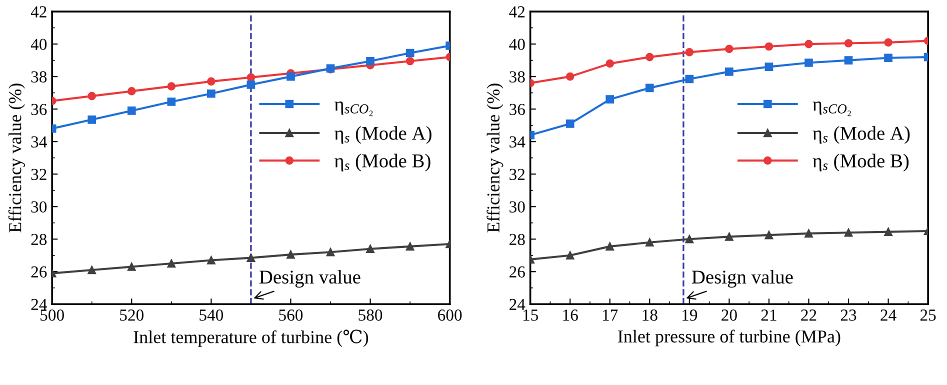 The image size is (947, 385). What do you see at coordinates (729, 338) in the screenshot?
I see `x-axis-title: Inlet pressure of turbine (MPa)` at bounding box center [729, 338].